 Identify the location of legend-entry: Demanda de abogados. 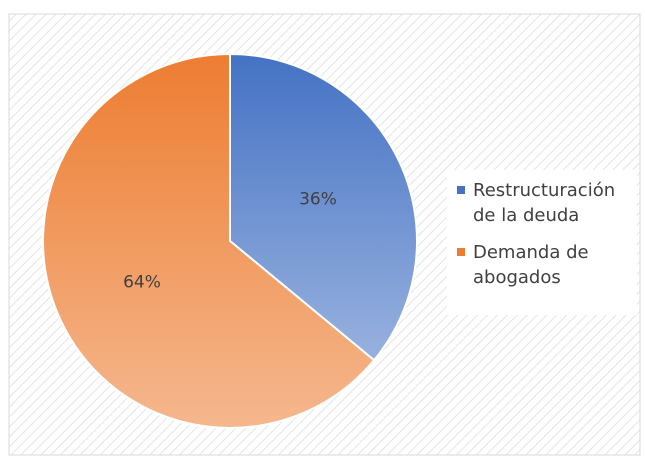
(544, 265).